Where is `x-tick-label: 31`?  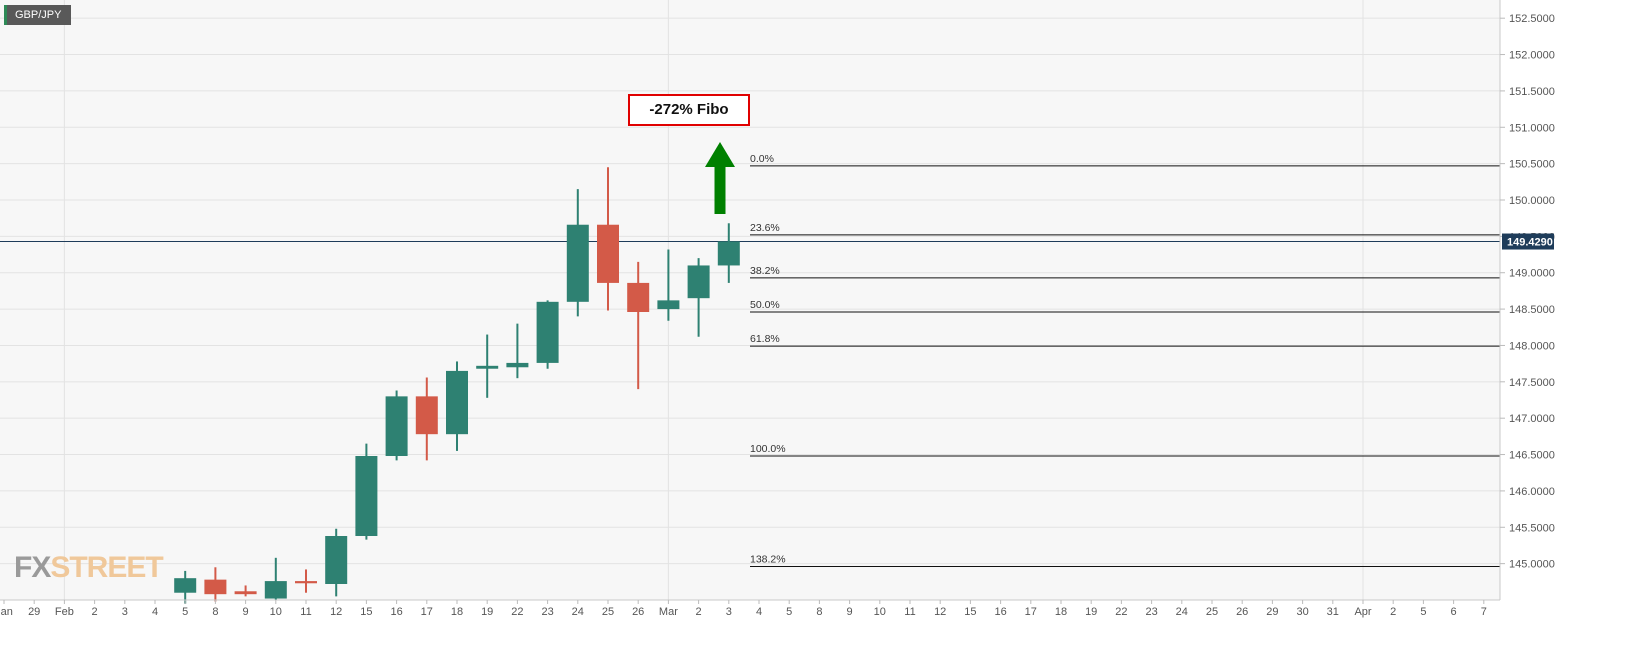 x-tick-label: 31 is located at coordinates (1333, 612).